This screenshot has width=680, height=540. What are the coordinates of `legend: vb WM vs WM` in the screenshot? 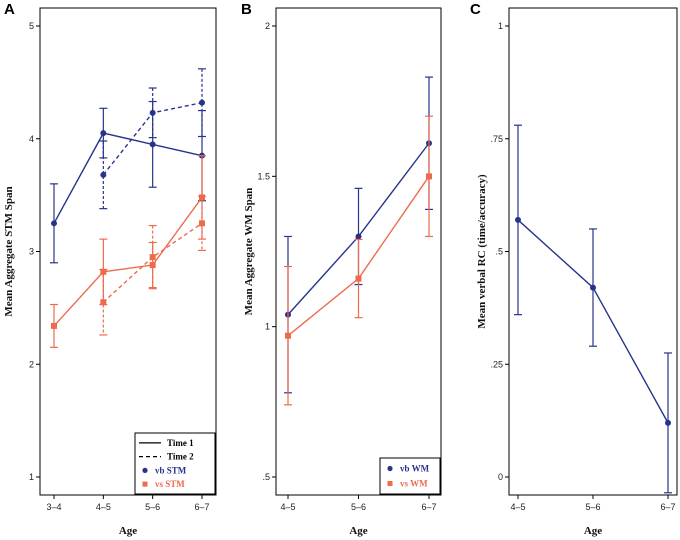 It's located at (410, 476).